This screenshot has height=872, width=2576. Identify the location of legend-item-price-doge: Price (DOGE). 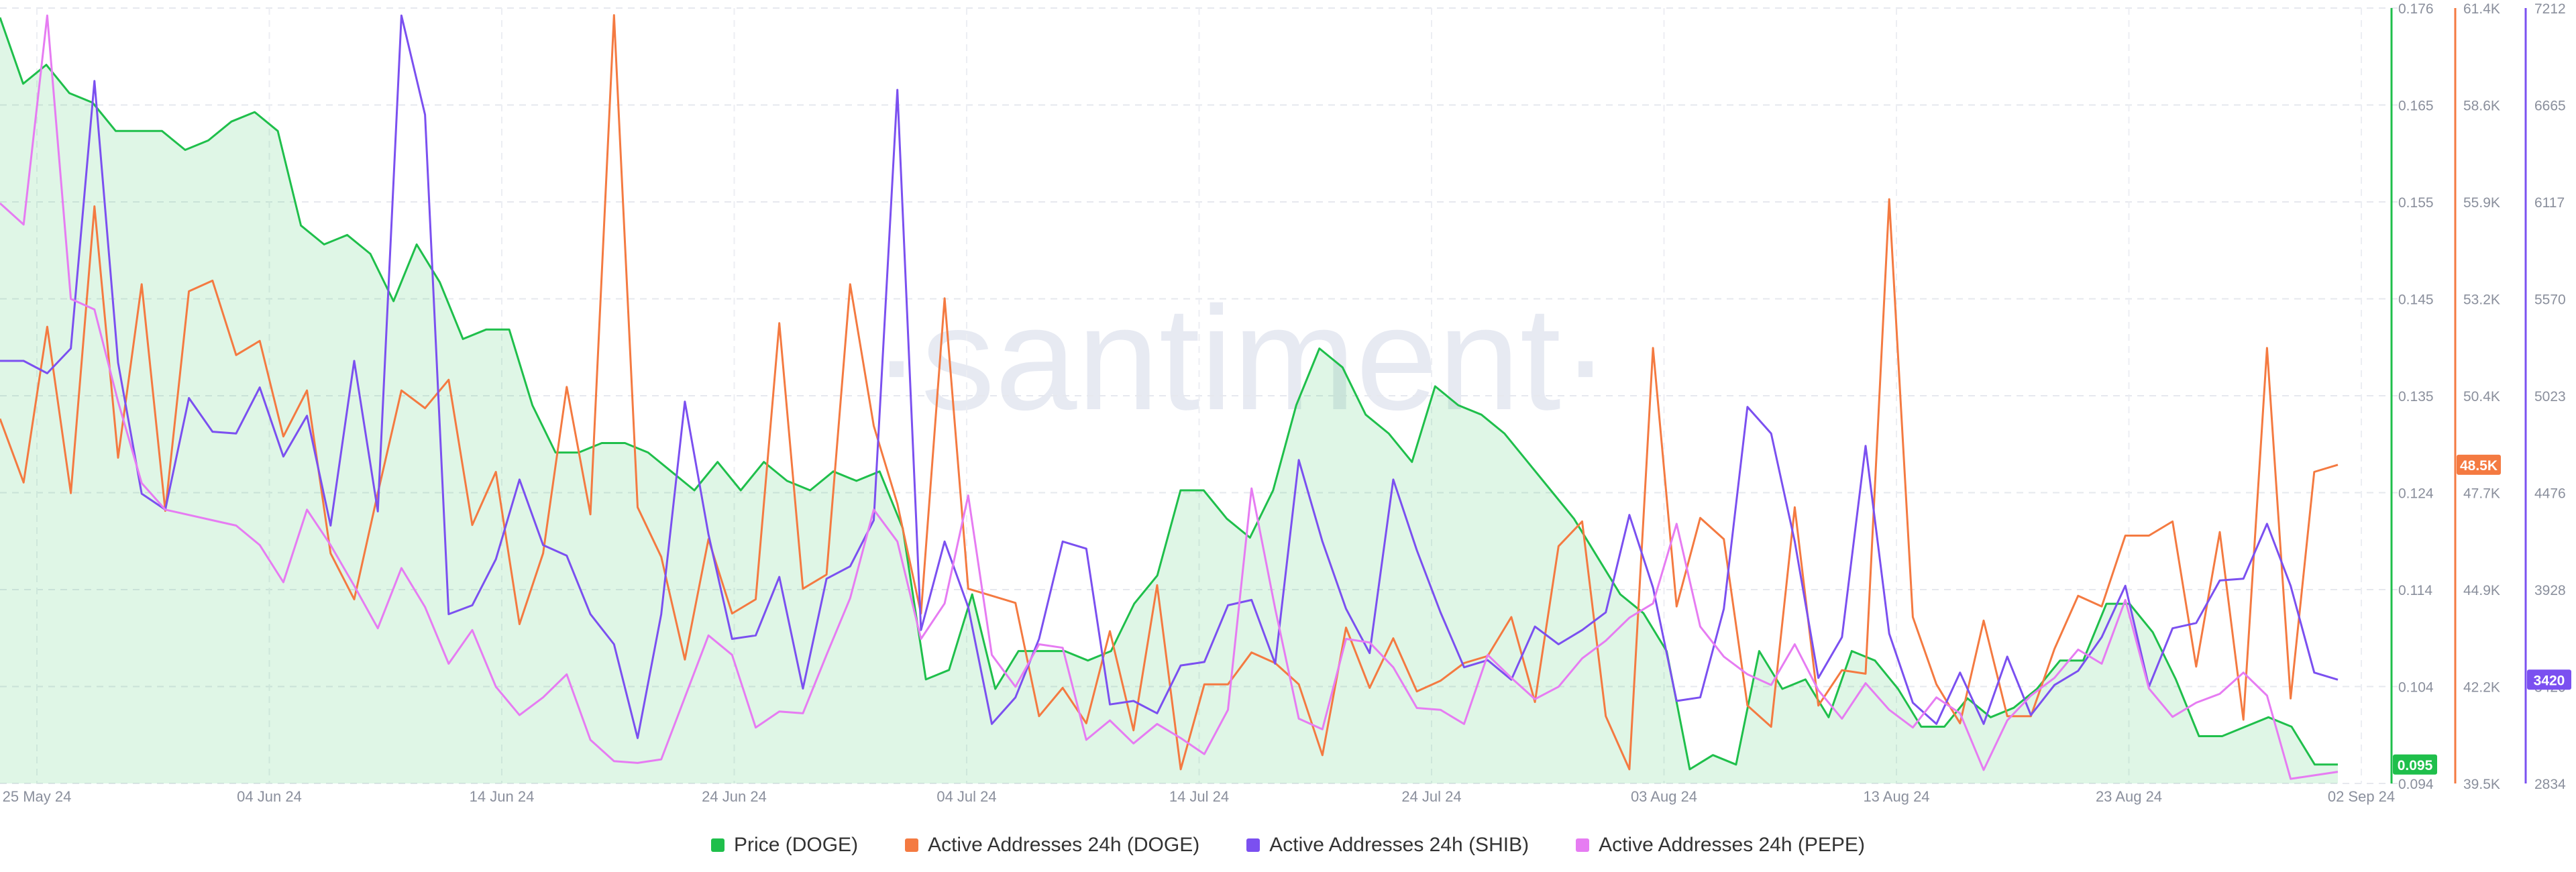
(784, 846).